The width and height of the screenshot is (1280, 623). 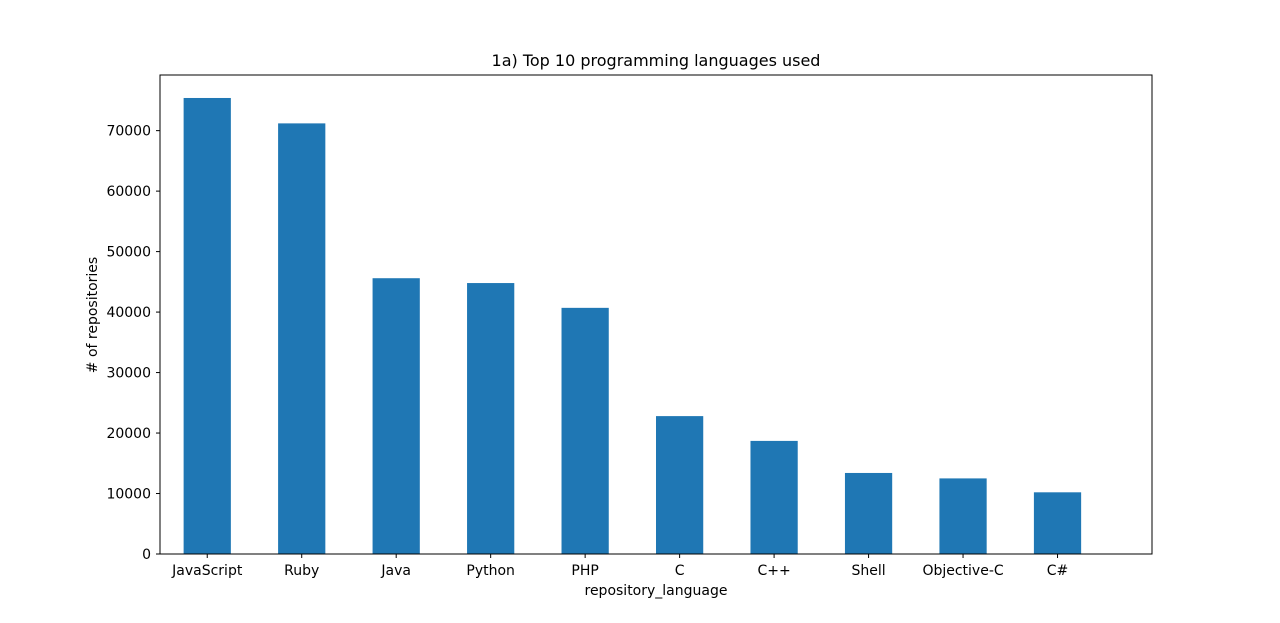 What do you see at coordinates (133, 343) in the screenshot?
I see `y-axis: 0 10000 20000 30000 40000 50000 60000 70000` at bounding box center [133, 343].